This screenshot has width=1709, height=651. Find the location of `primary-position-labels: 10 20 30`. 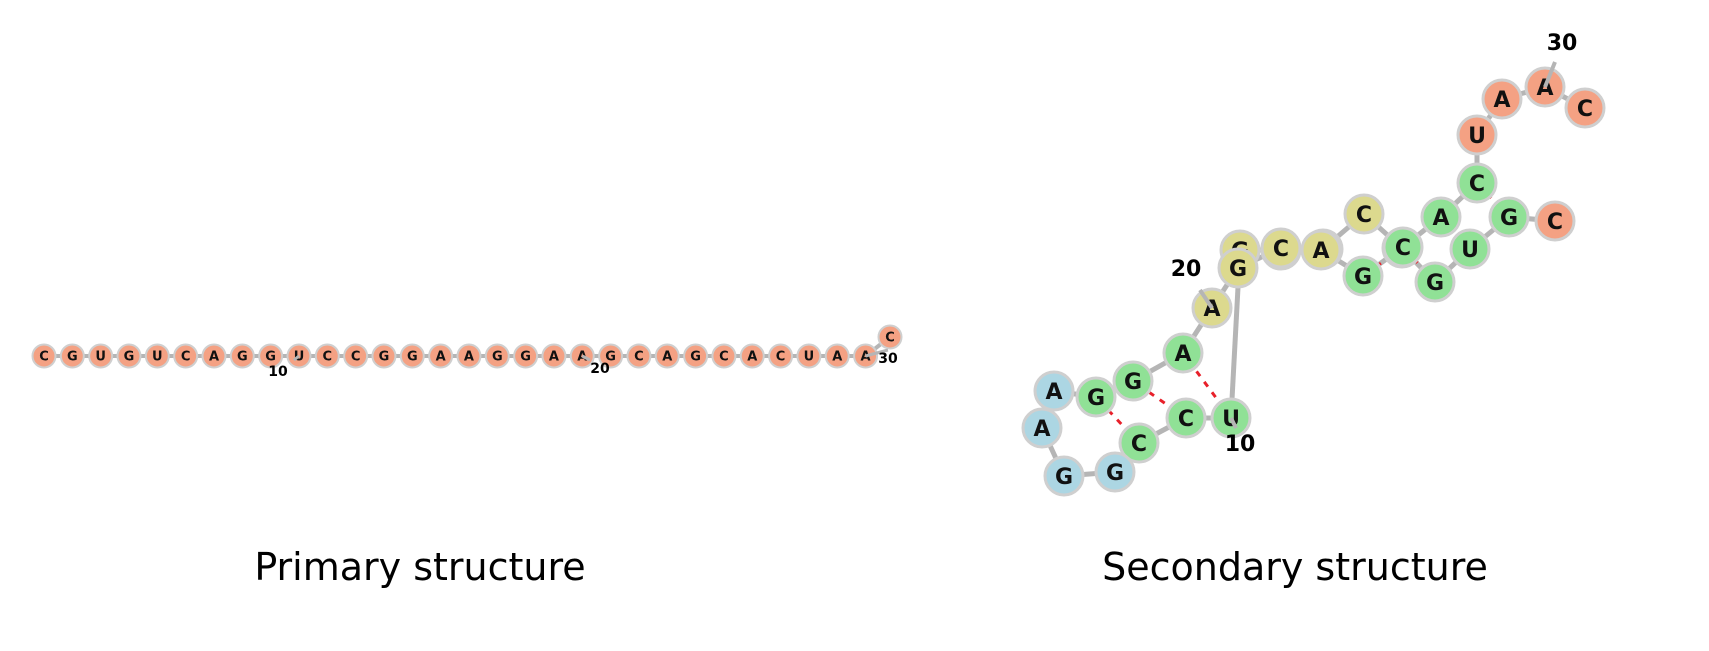

primary-position-labels: 10 20 30 is located at coordinates (583, 364).